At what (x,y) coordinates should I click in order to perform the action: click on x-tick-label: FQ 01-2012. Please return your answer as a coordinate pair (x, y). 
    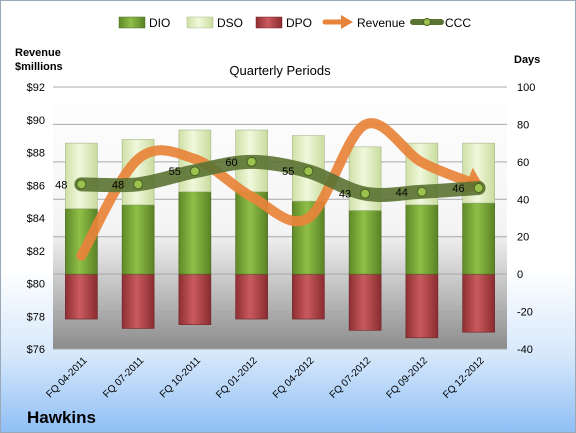
    Looking at the image, I should click on (237, 378).